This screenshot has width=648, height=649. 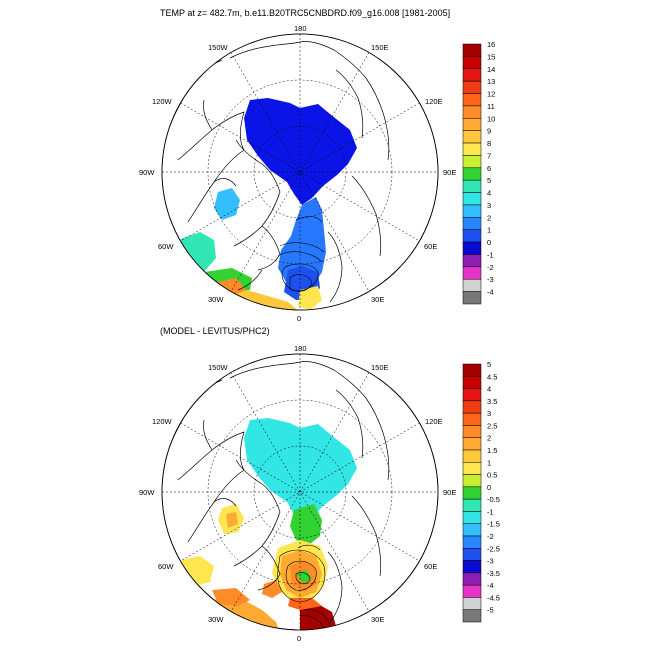 What do you see at coordinates (215, 331) in the screenshot?
I see `bottom-panel-title: (MODEL - LEVITUS/PHC2)` at bounding box center [215, 331].